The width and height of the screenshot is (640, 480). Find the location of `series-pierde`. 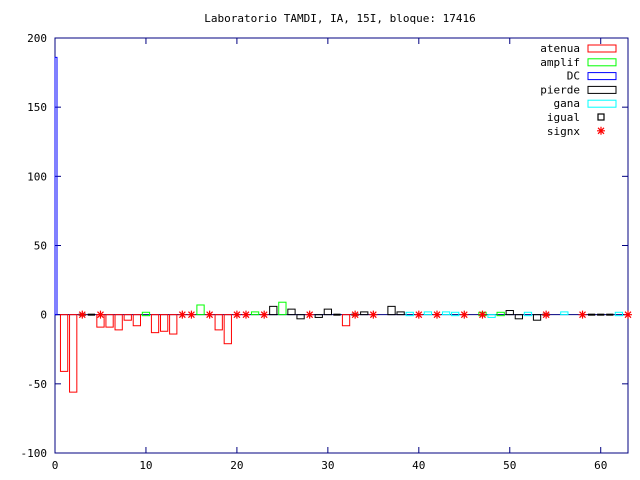

series-pierde is located at coordinates (405, 313).